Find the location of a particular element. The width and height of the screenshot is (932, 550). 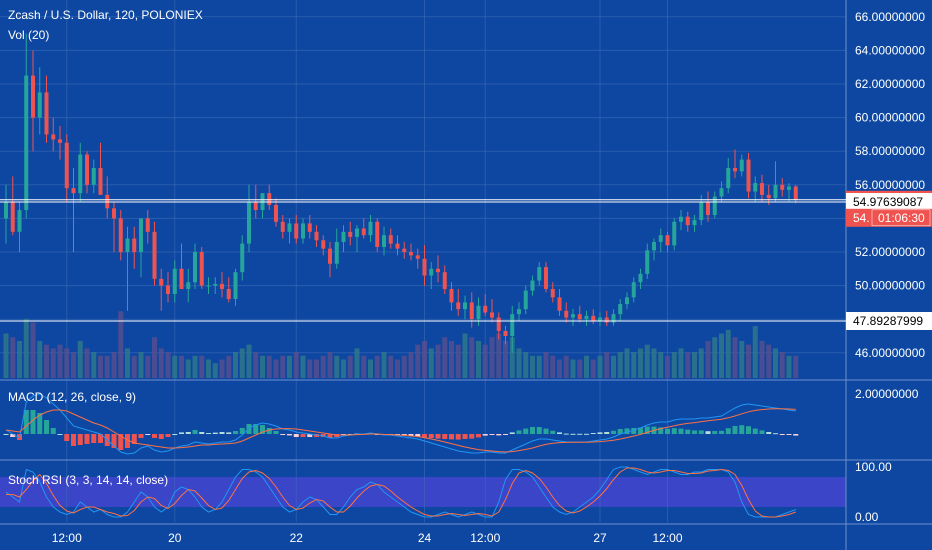

price-tick-label: 66.00000000 is located at coordinates (890, 17).